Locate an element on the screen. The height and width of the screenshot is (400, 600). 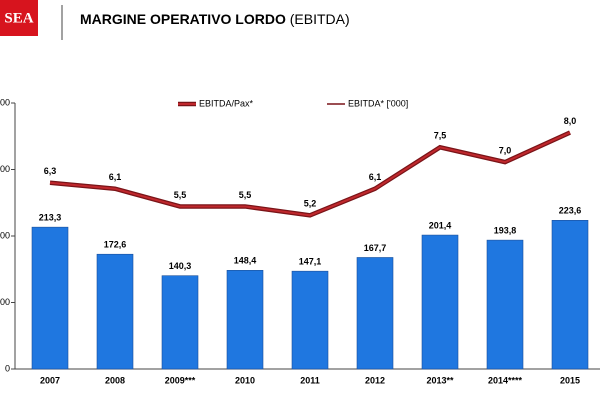
x-tick-label: 2010 is located at coordinates (245, 380).